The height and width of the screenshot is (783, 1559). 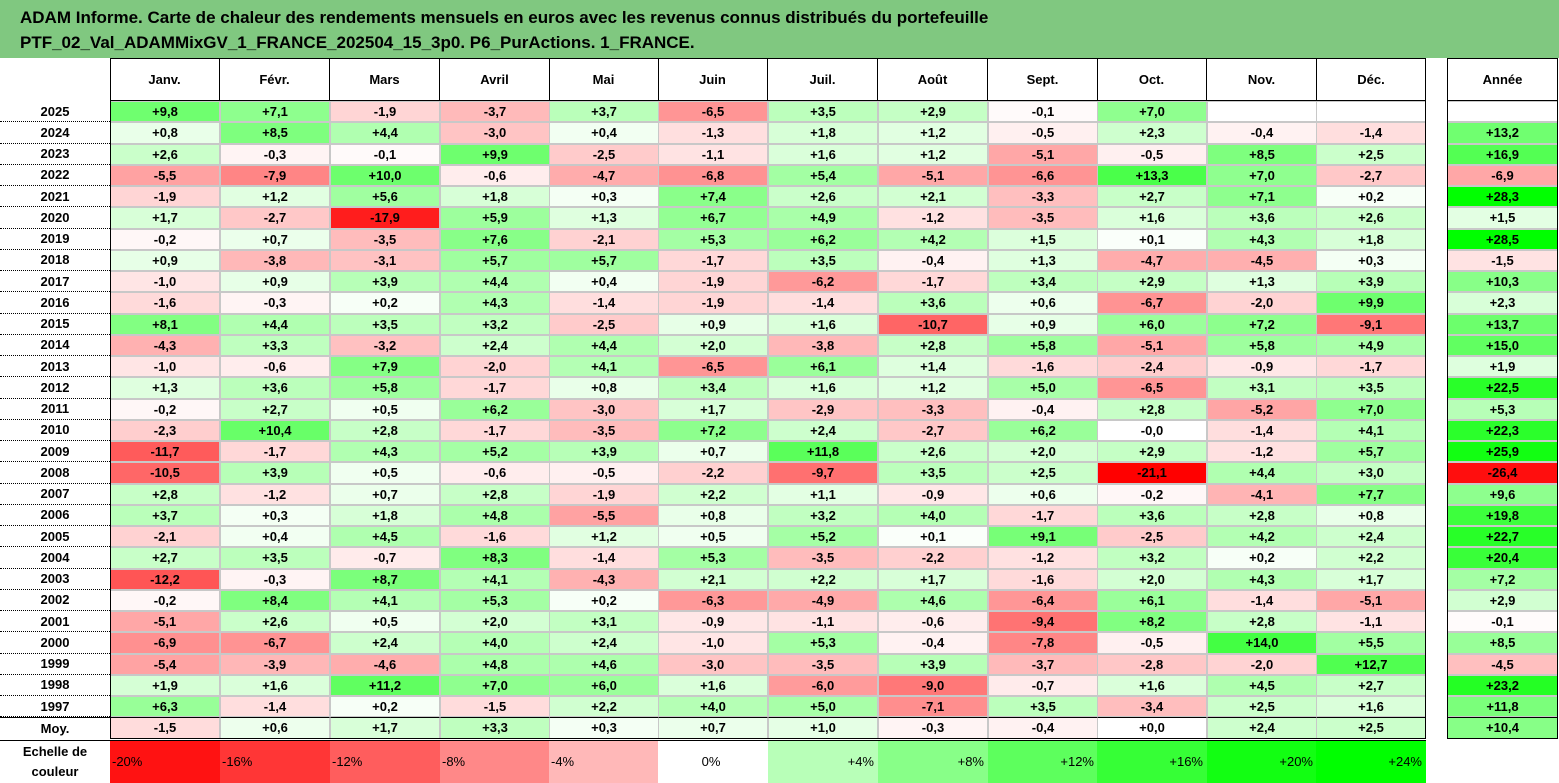 What do you see at coordinates (1043, 112) in the screenshot?
I see `cell-2025-9: -0,1` at bounding box center [1043, 112].